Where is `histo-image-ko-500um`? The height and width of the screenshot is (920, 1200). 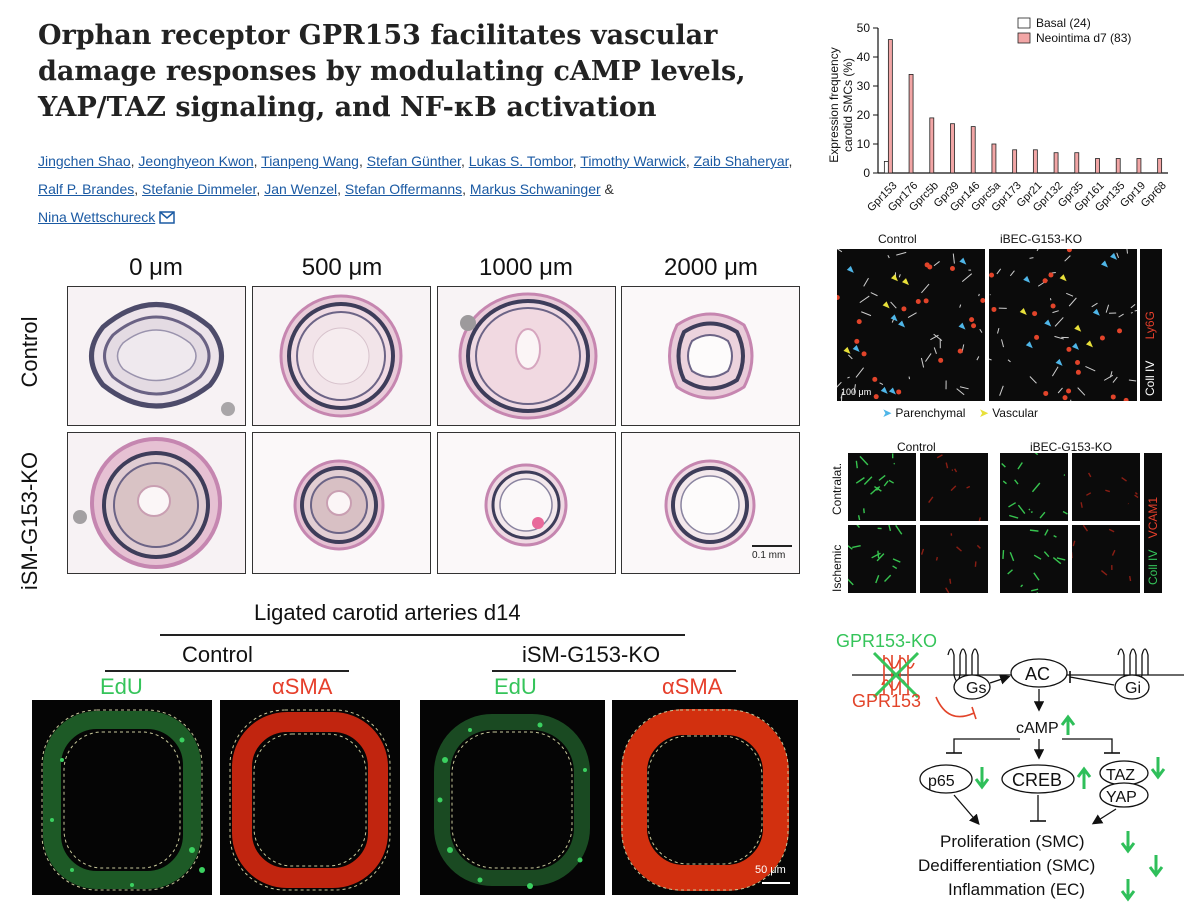 histo-image-ko-500um is located at coordinates (341, 503).